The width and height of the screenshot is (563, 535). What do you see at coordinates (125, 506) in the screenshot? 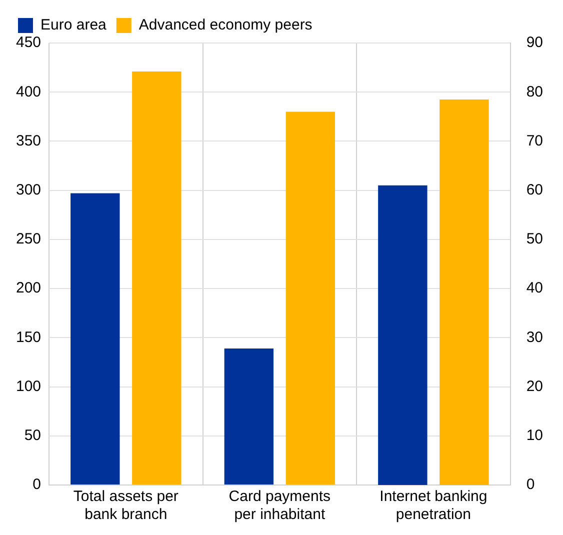
I see `x-tick-label: Total assets per bank branch` at bounding box center [125, 506].